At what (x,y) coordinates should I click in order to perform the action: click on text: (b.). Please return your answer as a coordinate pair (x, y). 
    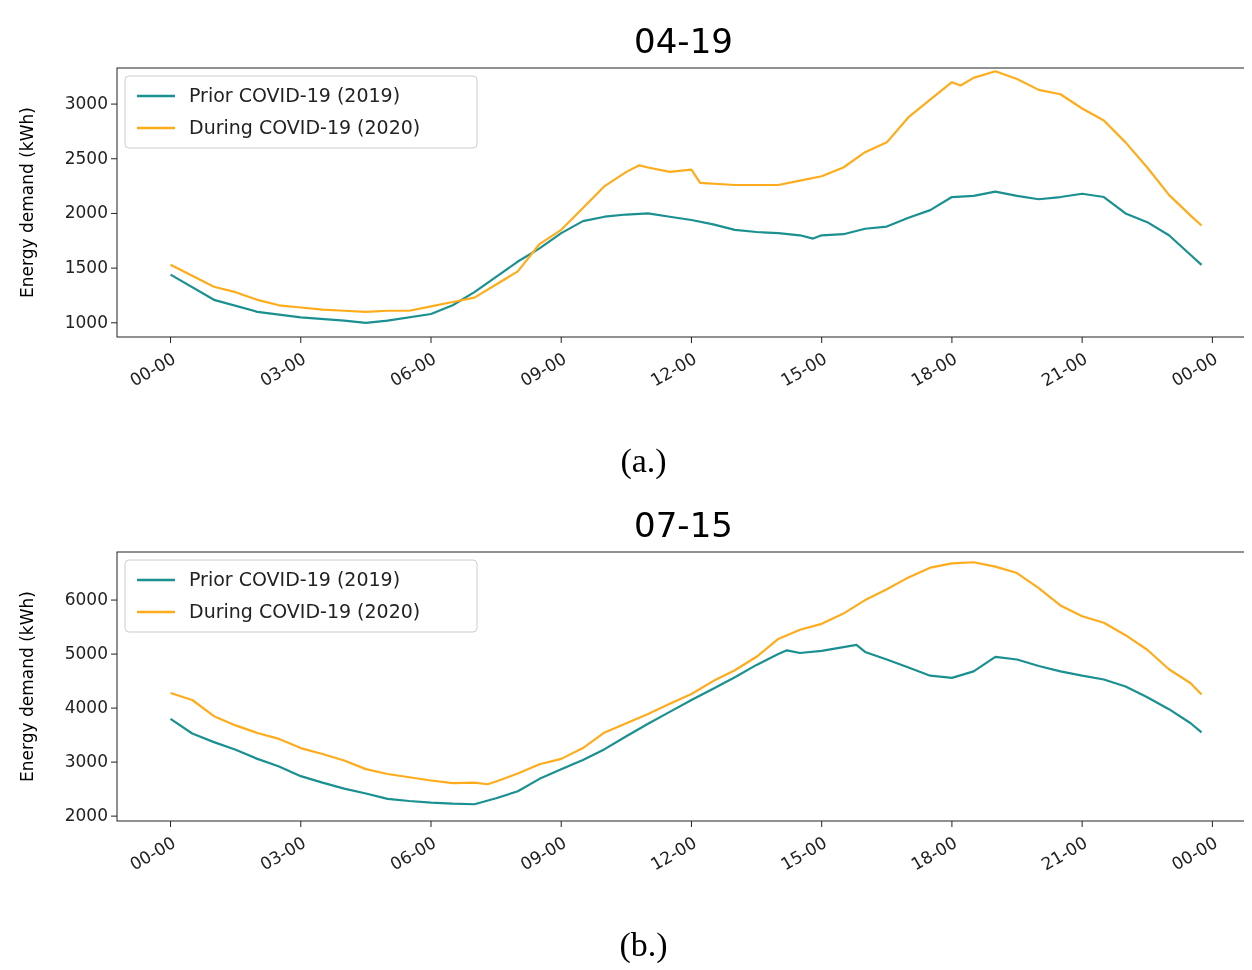
    Looking at the image, I should click on (643, 945).